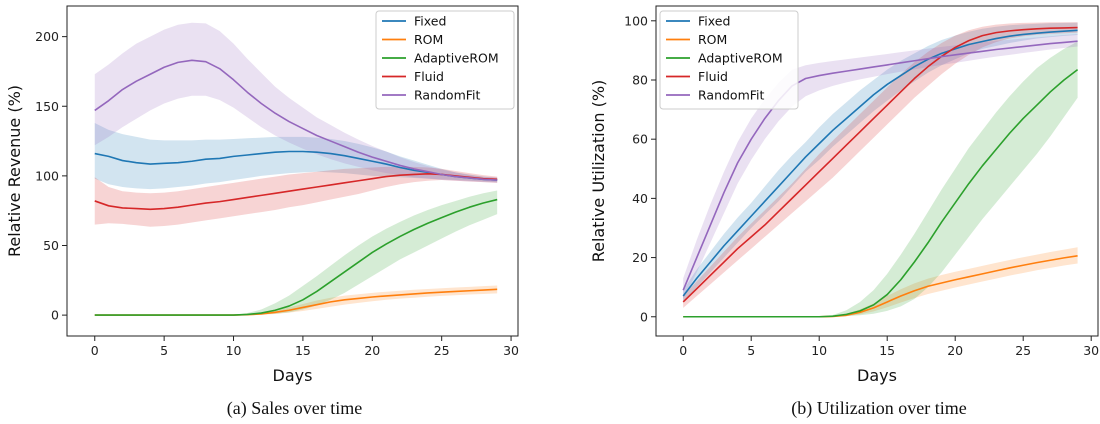 The height and width of the screenshot is (424, 1100). I want to click on panel-caption: (a) Sales over time, so click(294, 408).